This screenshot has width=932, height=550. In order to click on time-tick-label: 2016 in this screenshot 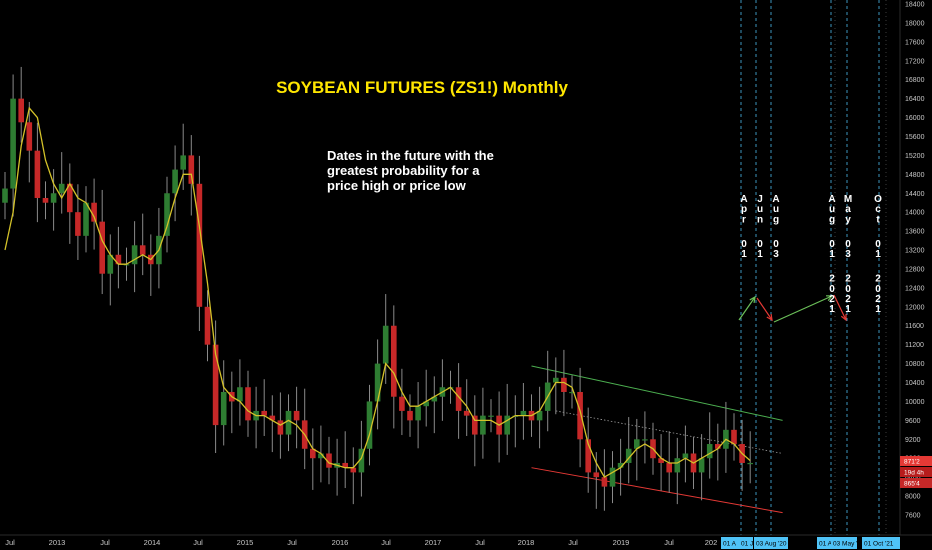, I will do `click(340, 542)`.